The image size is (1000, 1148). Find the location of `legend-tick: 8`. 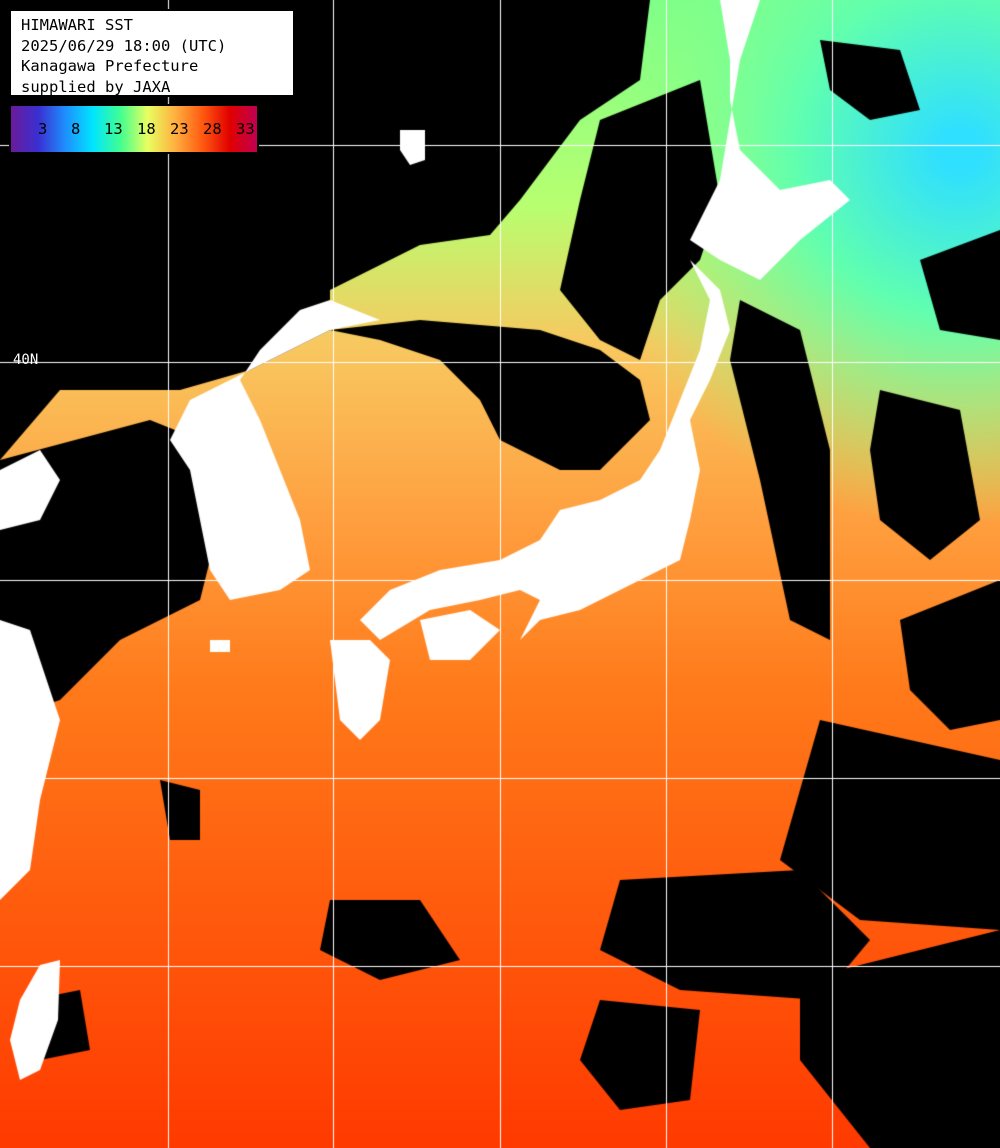

legend-tick: 8 is located at coordinates (76, 129).